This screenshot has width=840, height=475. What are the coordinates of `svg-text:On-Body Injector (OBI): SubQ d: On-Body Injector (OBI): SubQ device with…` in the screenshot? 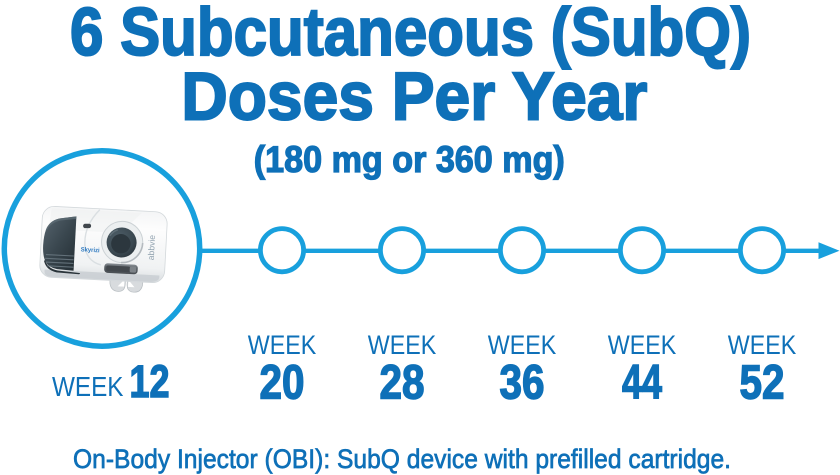 It's located at (402, 459).